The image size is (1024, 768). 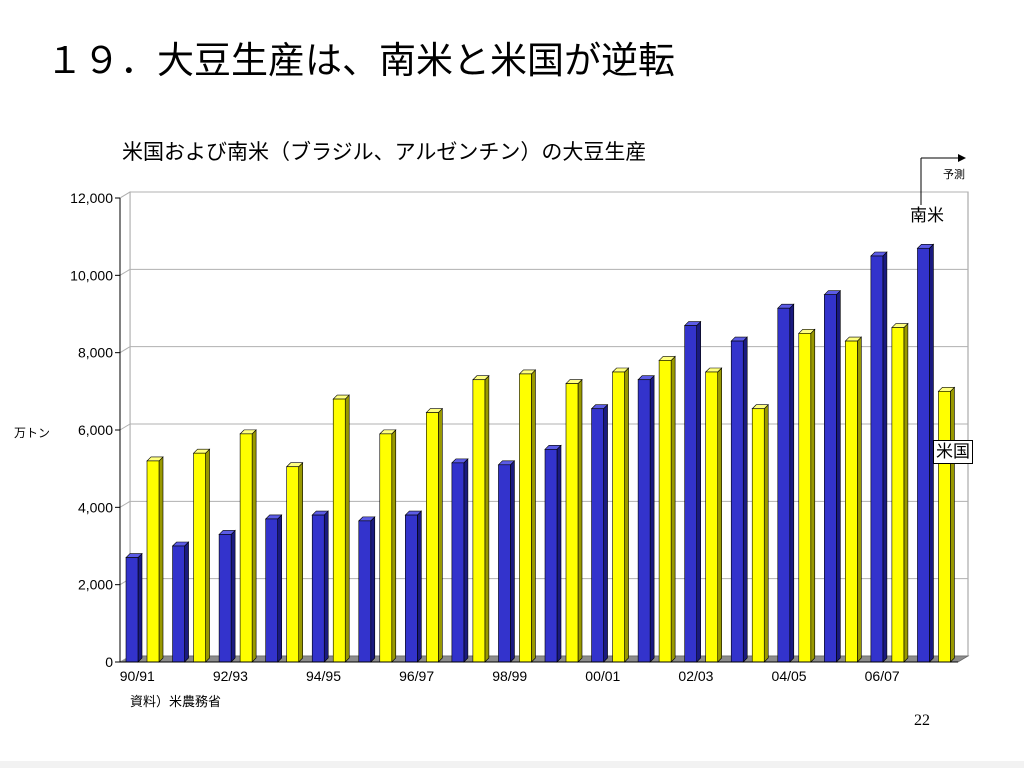 What do you see at coordinates (95, 585) in the screenshot?
I see `y-tick-label: 2,000` at bounding box center [95, 585].